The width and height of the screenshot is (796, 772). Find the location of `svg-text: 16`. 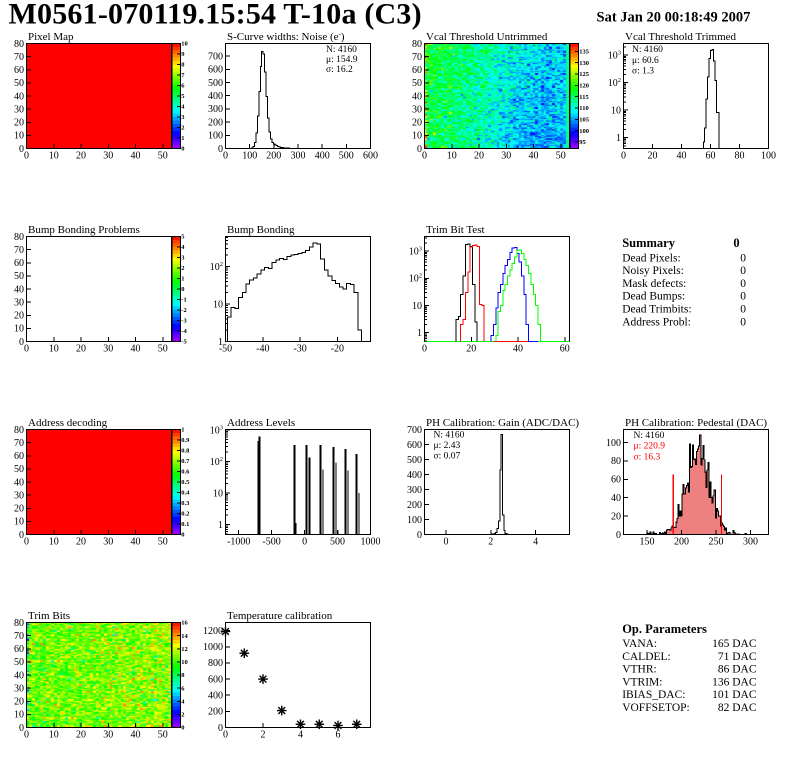

svg-text: 16 is located at coordinates (184, 623).